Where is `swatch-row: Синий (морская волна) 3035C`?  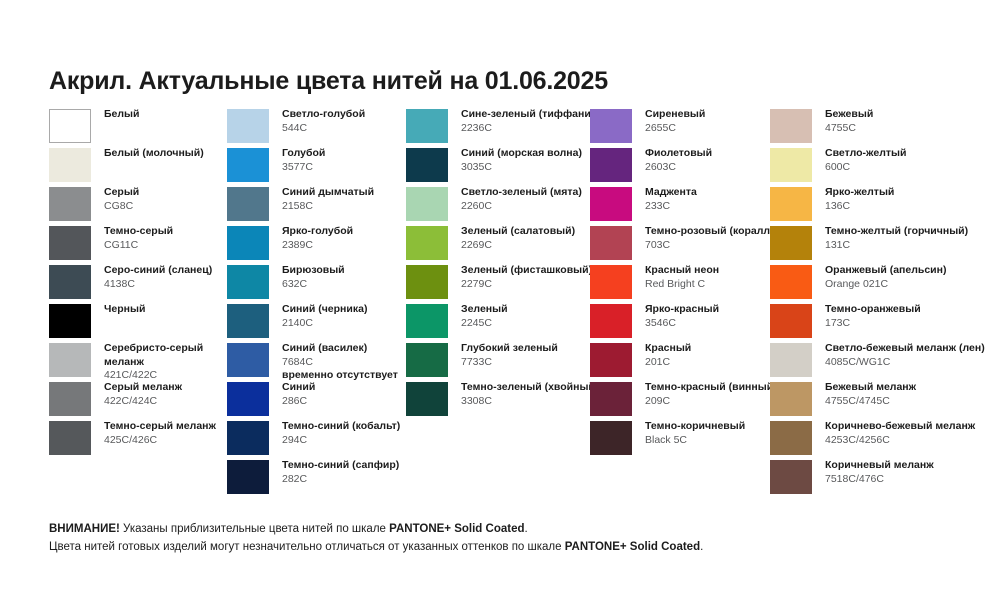 swatch-row: Синий (морская волна) 3035C is located at coordinates (498, 167).